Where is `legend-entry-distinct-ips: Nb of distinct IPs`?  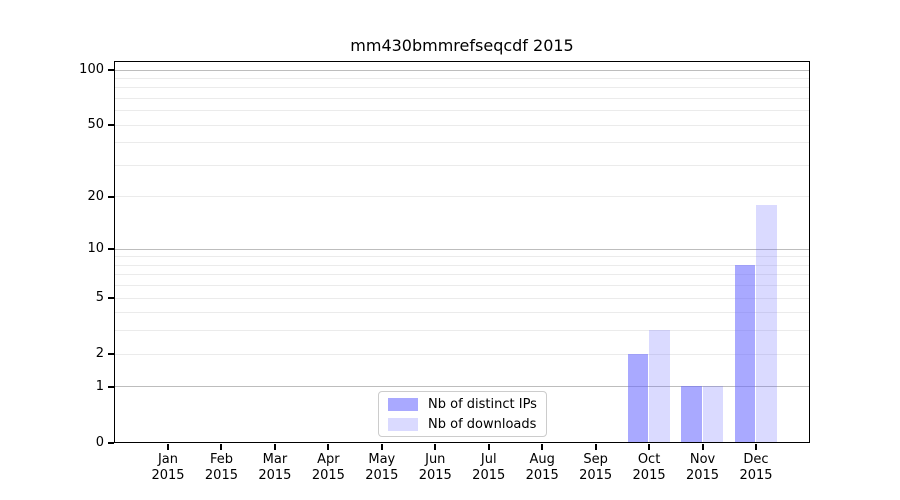
legend-entry-distinct-ips: Nb of distinct IPs is located at coordinates (462, 404).